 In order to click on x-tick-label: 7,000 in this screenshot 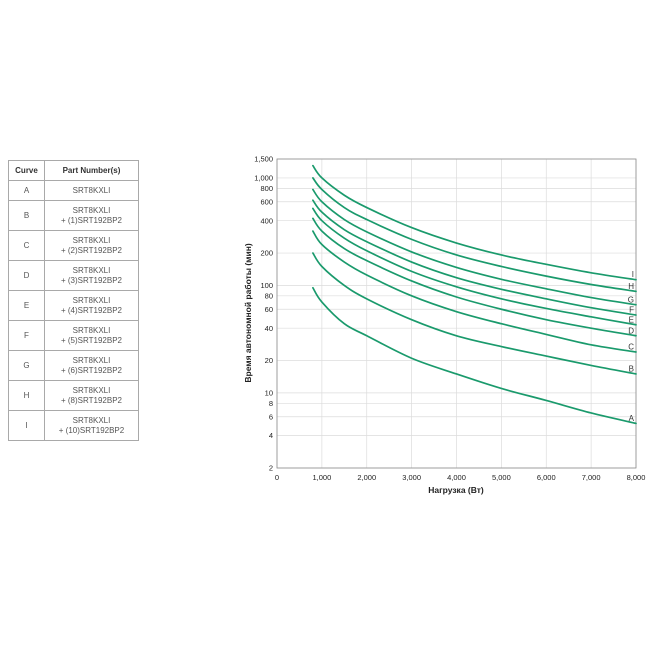, I will do `click(591, 477)`.